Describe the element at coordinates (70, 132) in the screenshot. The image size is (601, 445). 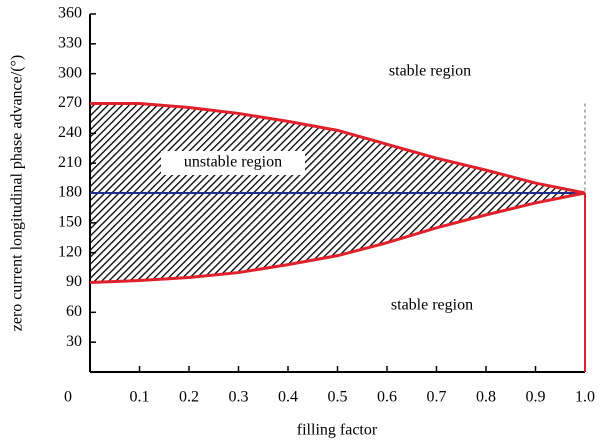
I see `y-tick-label: 240` at that location.